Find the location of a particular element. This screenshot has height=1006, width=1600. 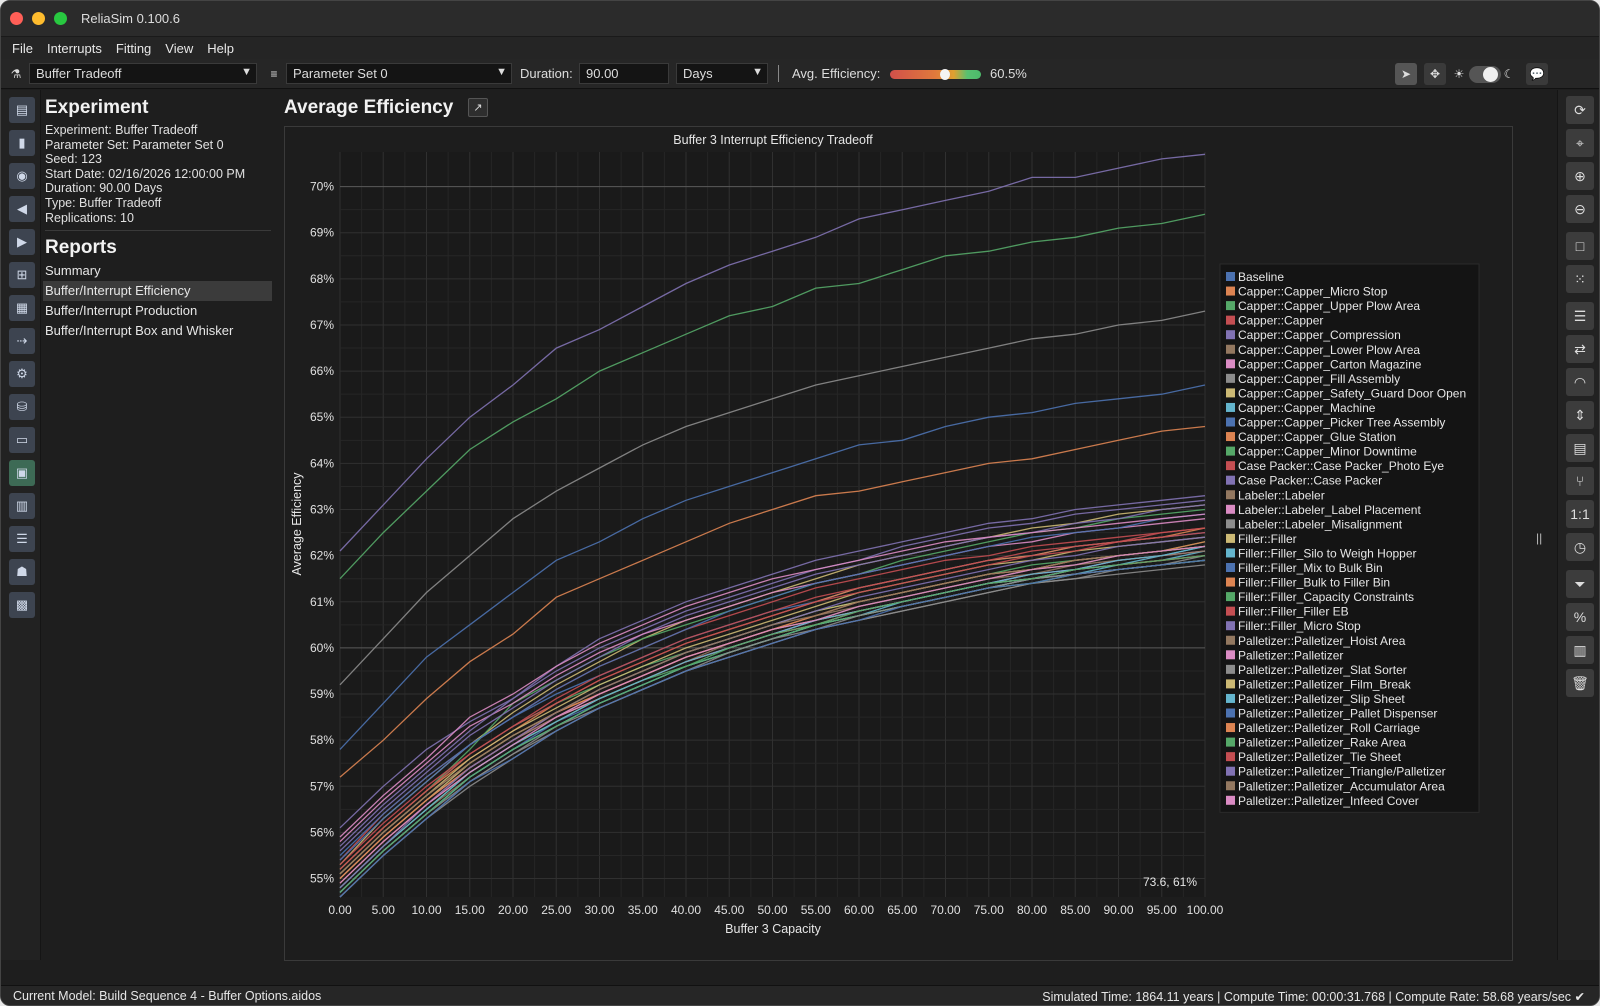

arrow-machine-icon: ⇢ is located at coordinates (22, 341).